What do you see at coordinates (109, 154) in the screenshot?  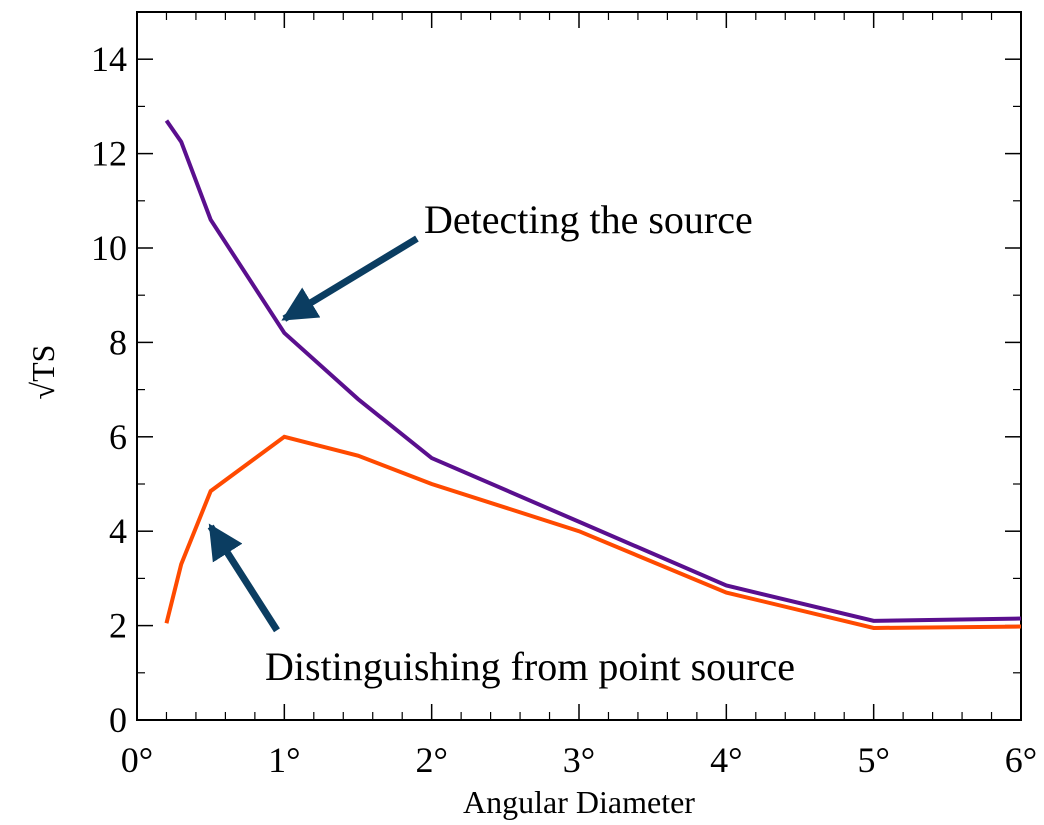 I see `y-tick-label: 12` at bounding box center [109, 154].